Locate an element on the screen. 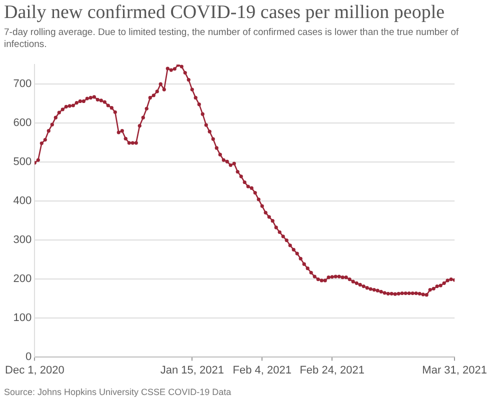 The height and width of the screenshot is (403, 492). y-tick-label: 100 is located at coordinates (22, 318).